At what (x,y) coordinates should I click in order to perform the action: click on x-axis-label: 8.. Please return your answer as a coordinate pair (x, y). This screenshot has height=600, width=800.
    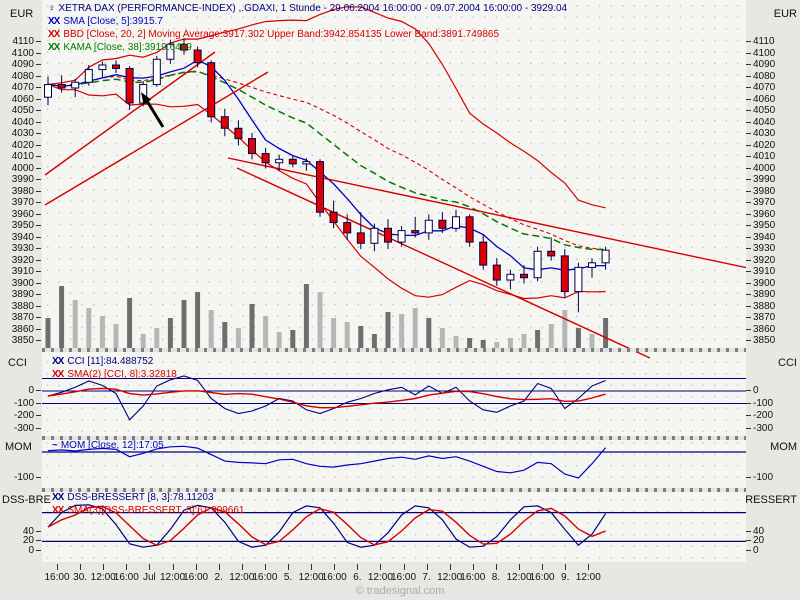
    Looking at the image, I should click on (496, 573).